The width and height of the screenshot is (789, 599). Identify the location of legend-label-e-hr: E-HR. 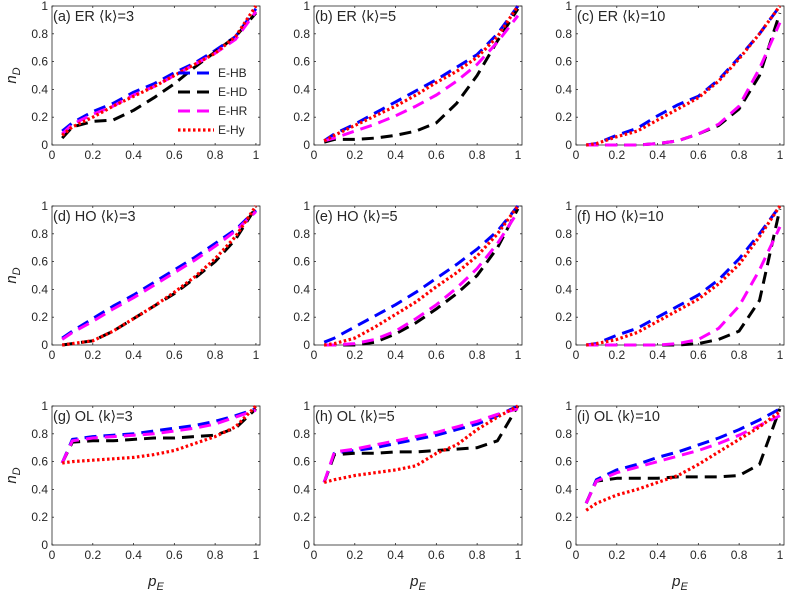
(233, 111).